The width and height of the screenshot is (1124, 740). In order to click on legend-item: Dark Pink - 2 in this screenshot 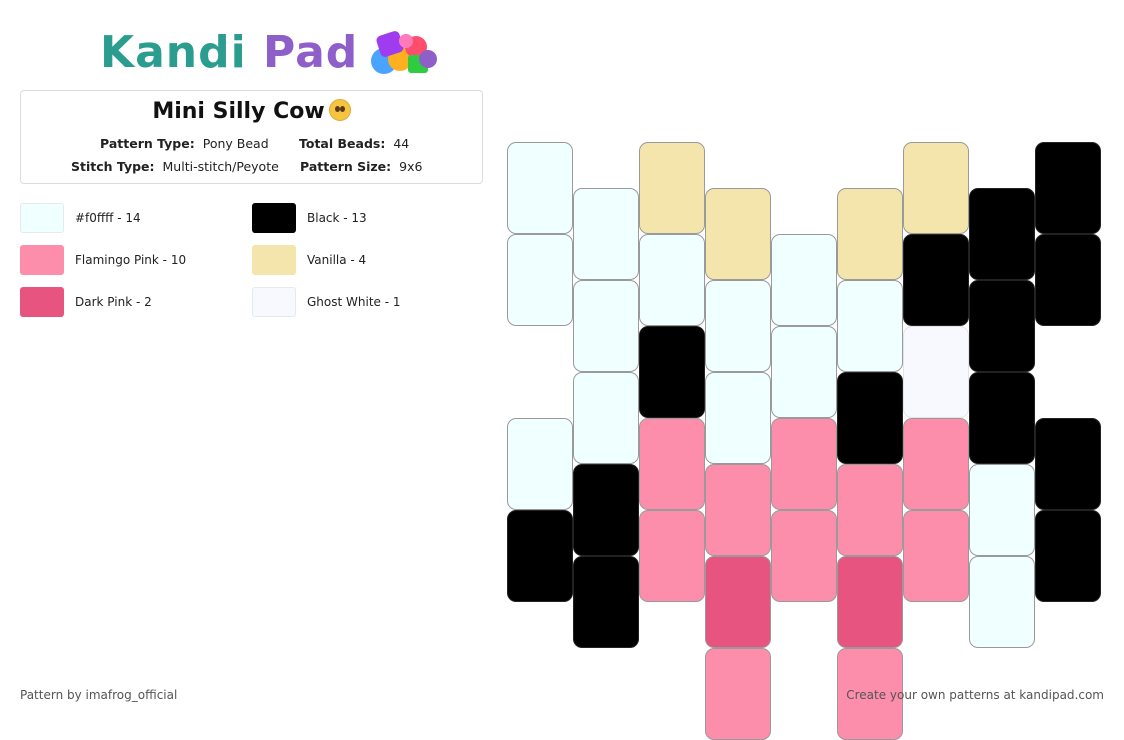, I will do `click(86, 302)`.